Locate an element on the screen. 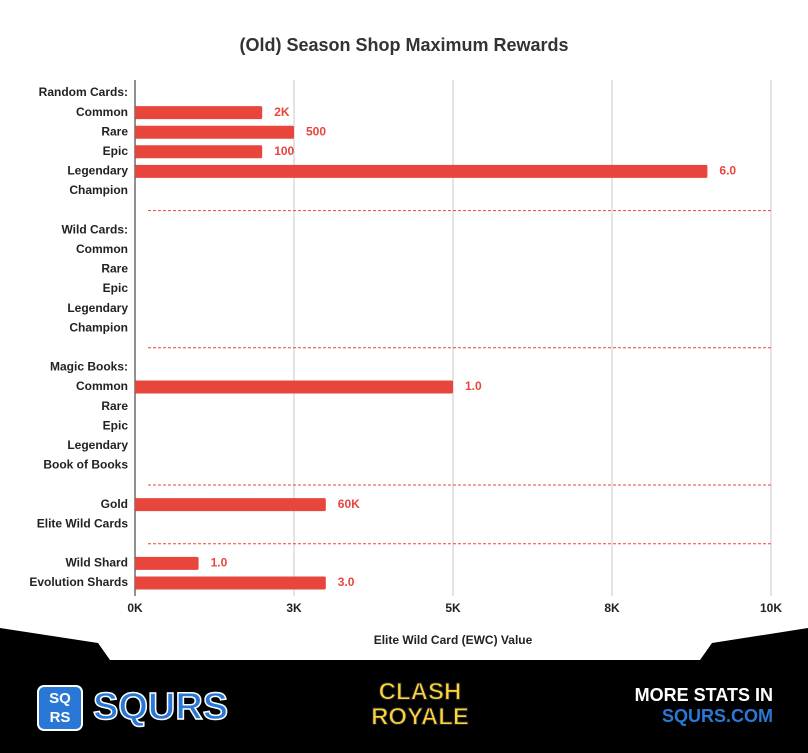  quantity-label: 500 is located at coordinates (316, 131).